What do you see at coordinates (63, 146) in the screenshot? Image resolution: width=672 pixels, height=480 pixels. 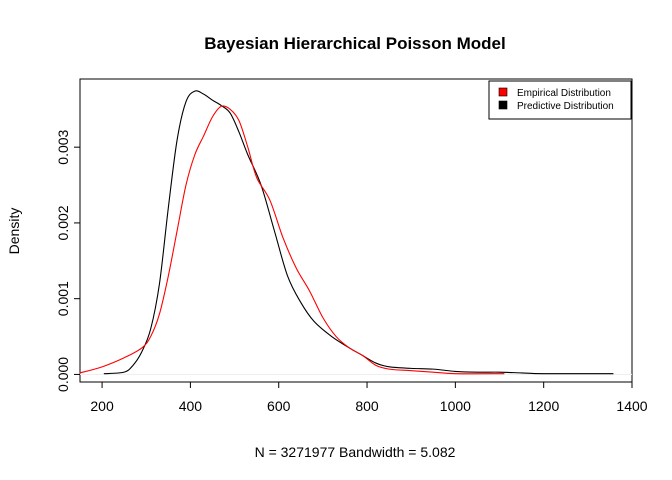 I see `y-tick-label: 0.003` at bounding box center [63, 146].